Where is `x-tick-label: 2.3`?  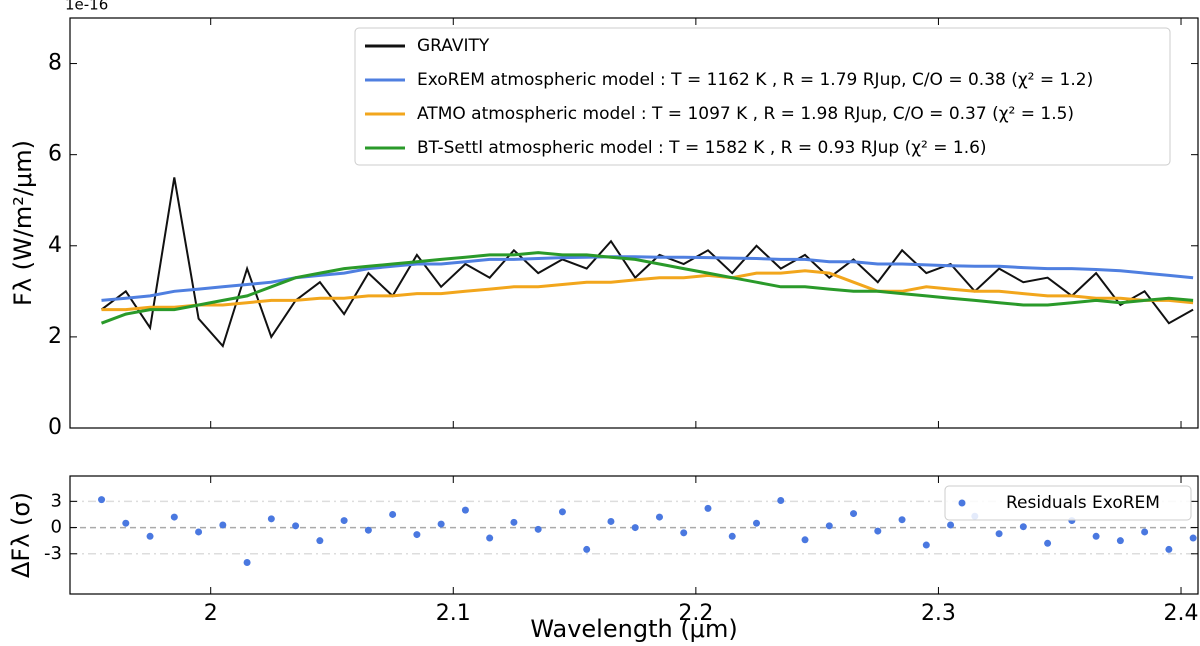
x-tick-label: 2.3 is located at coordinates (938, 613).